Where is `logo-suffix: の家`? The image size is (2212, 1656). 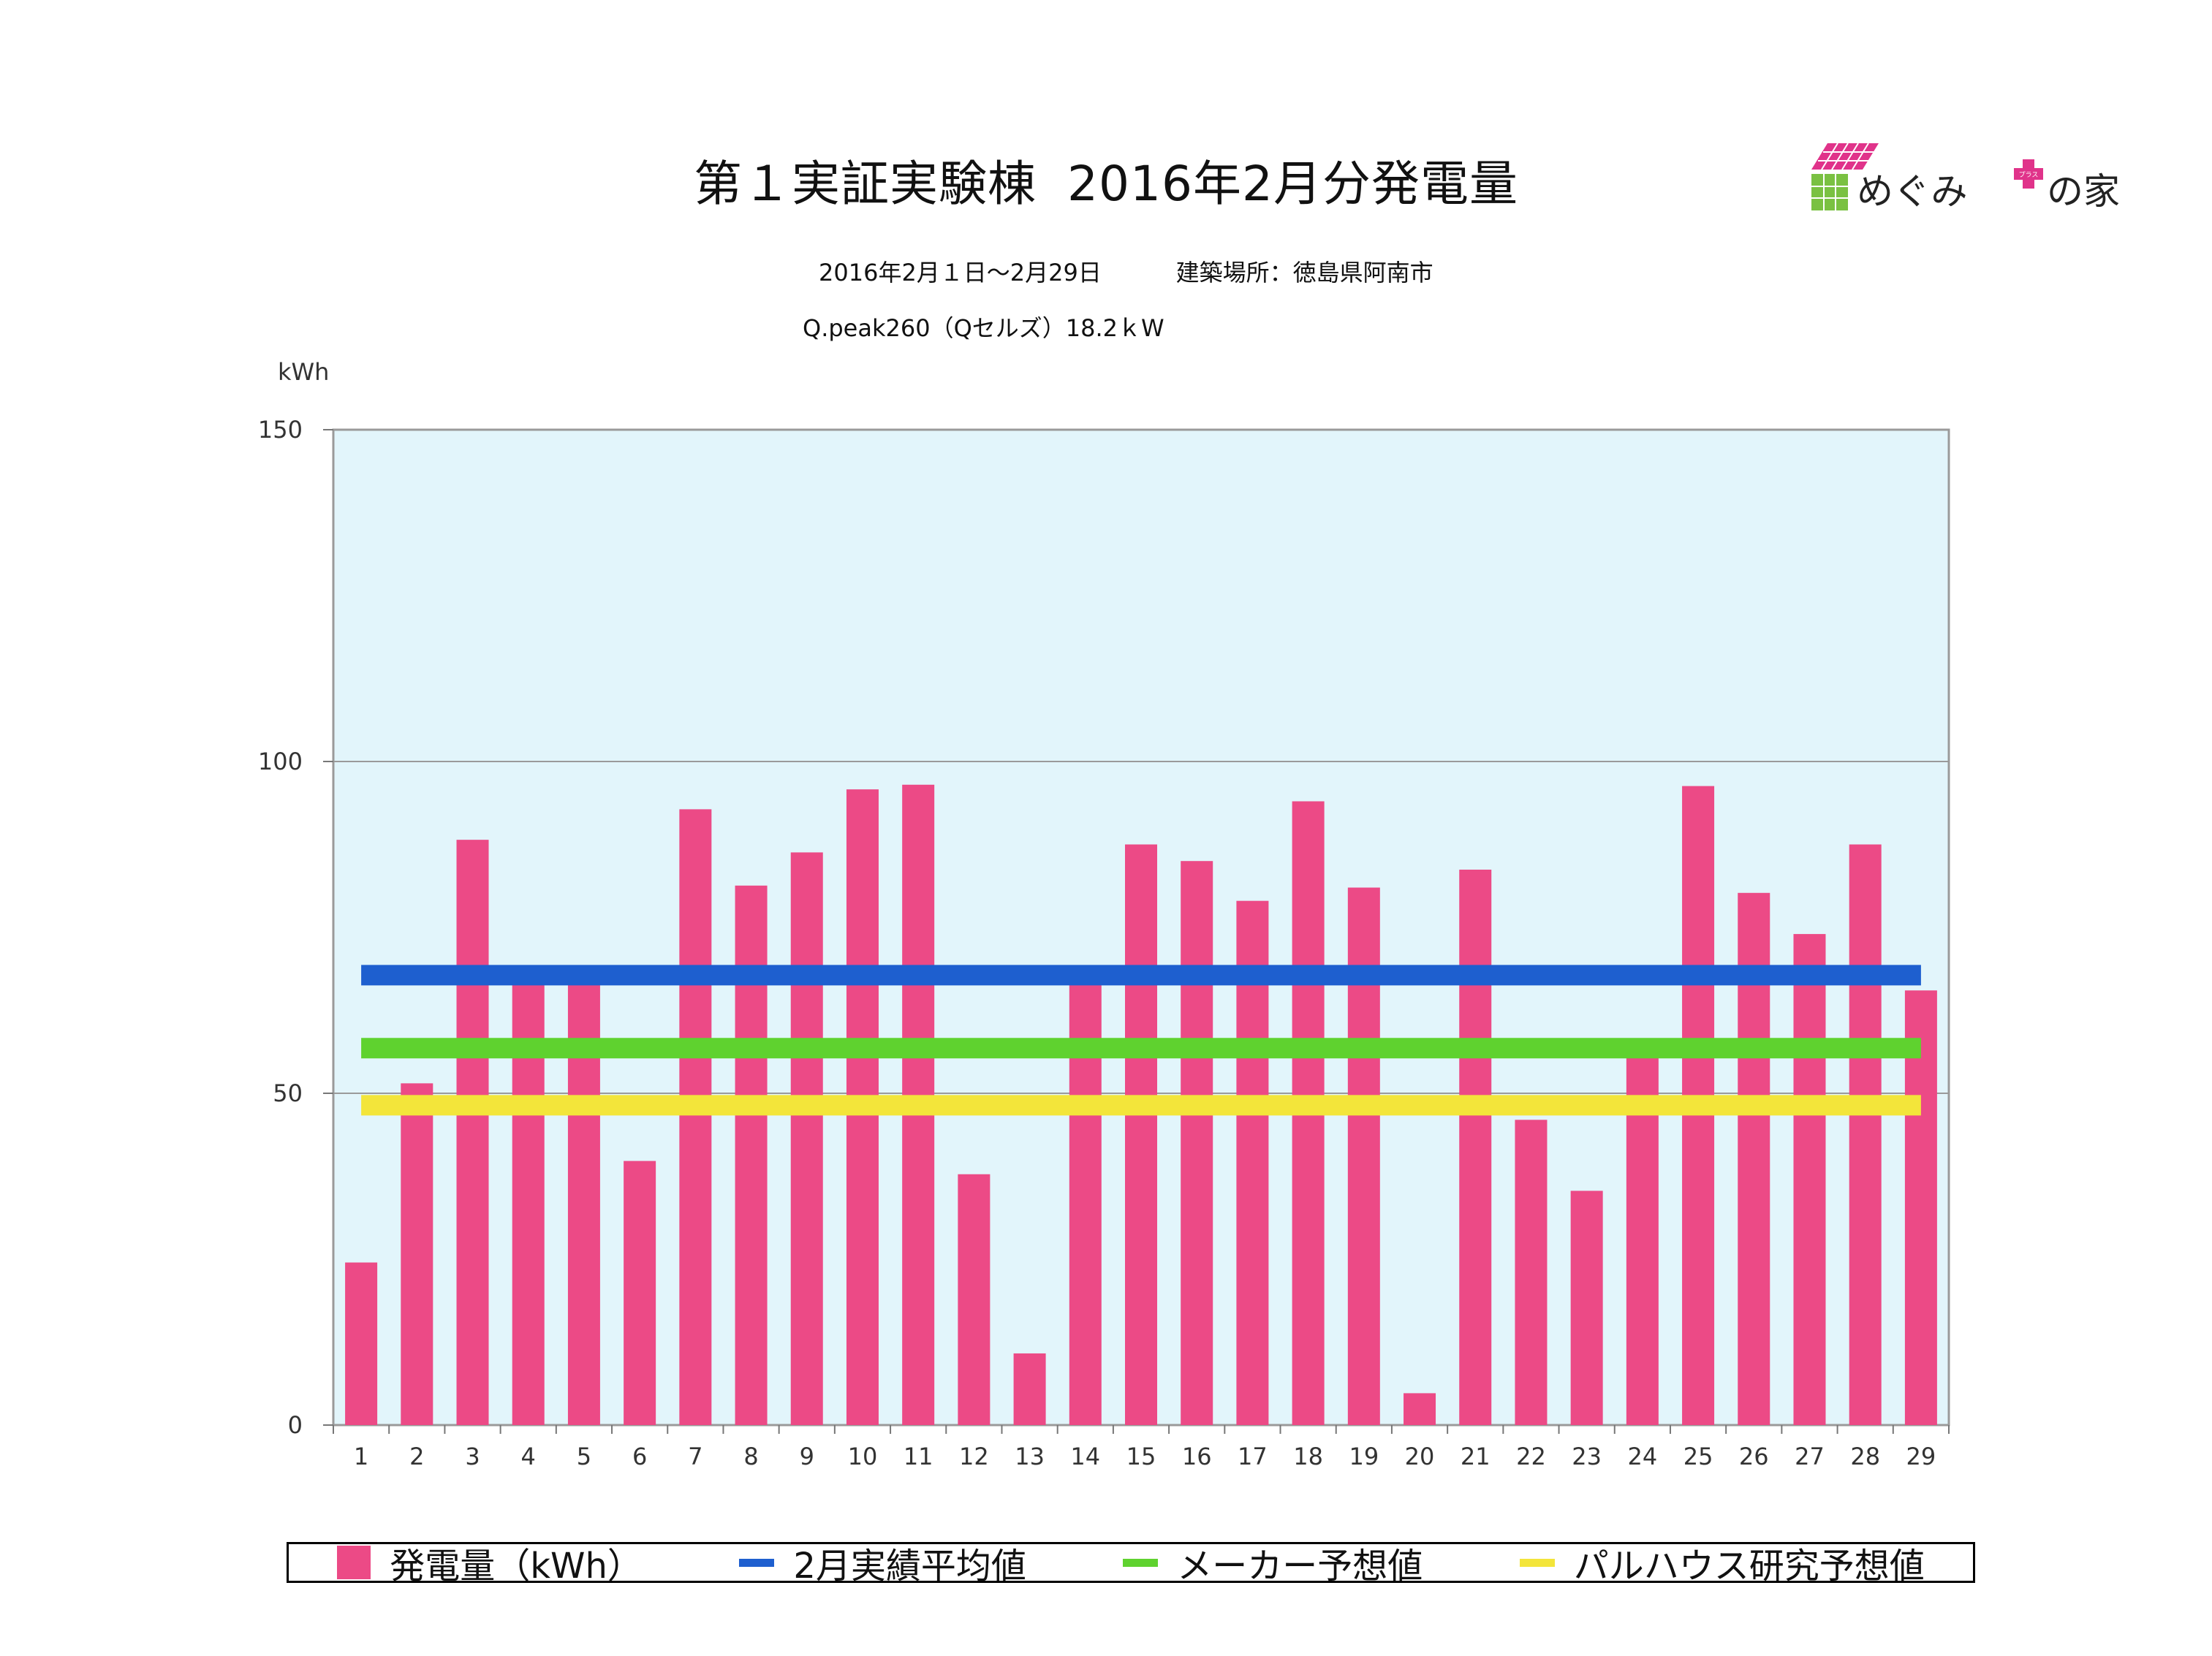
logo-suffix: の家 is located at coordinates (2083, 191).